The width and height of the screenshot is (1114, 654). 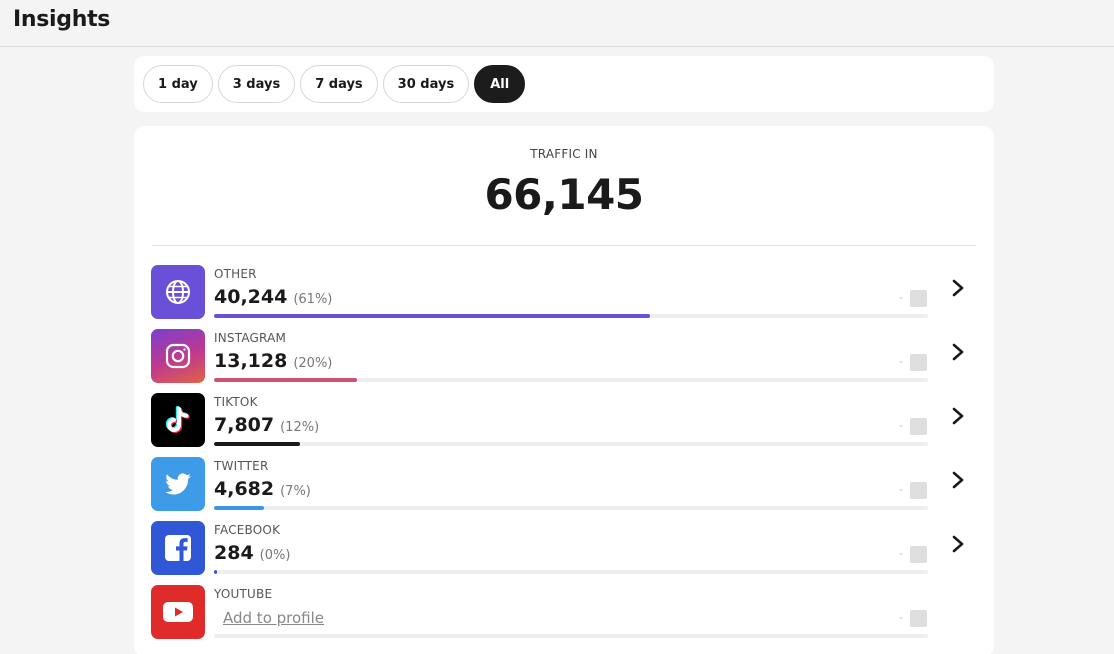 I want to click on instagram-icon, so click(x=178, y=356).